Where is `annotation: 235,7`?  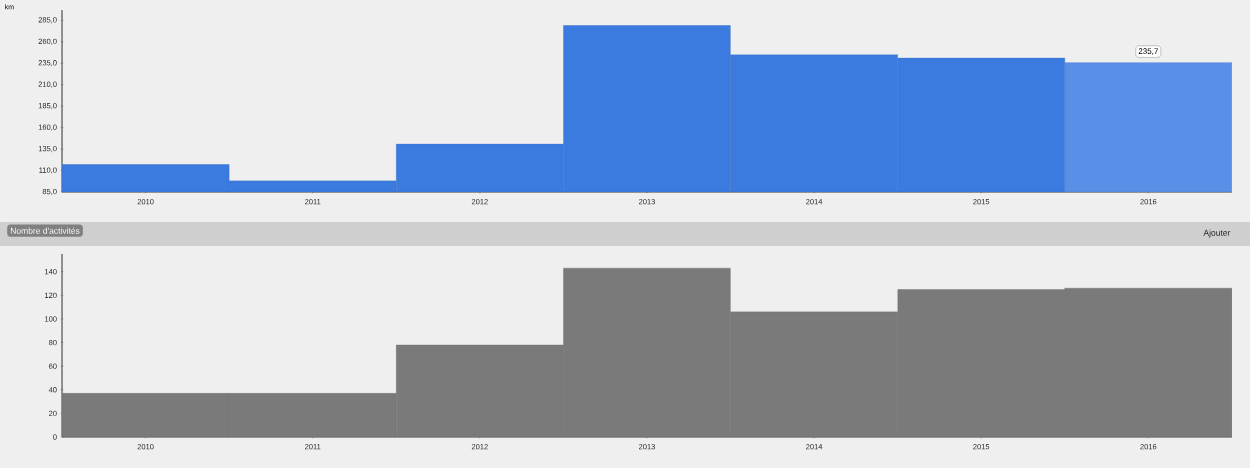 annotation: 235,7 is located at coordinates (1148, 51).